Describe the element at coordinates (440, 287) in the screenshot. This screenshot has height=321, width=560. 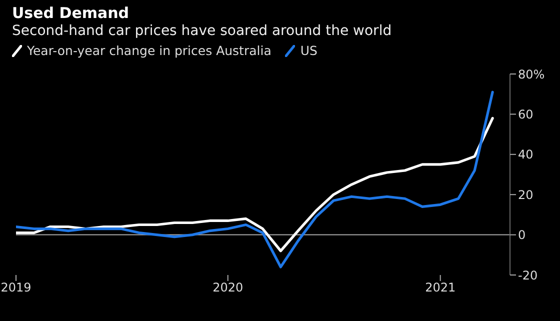
I see `x-tick-label: 2021` at that location.